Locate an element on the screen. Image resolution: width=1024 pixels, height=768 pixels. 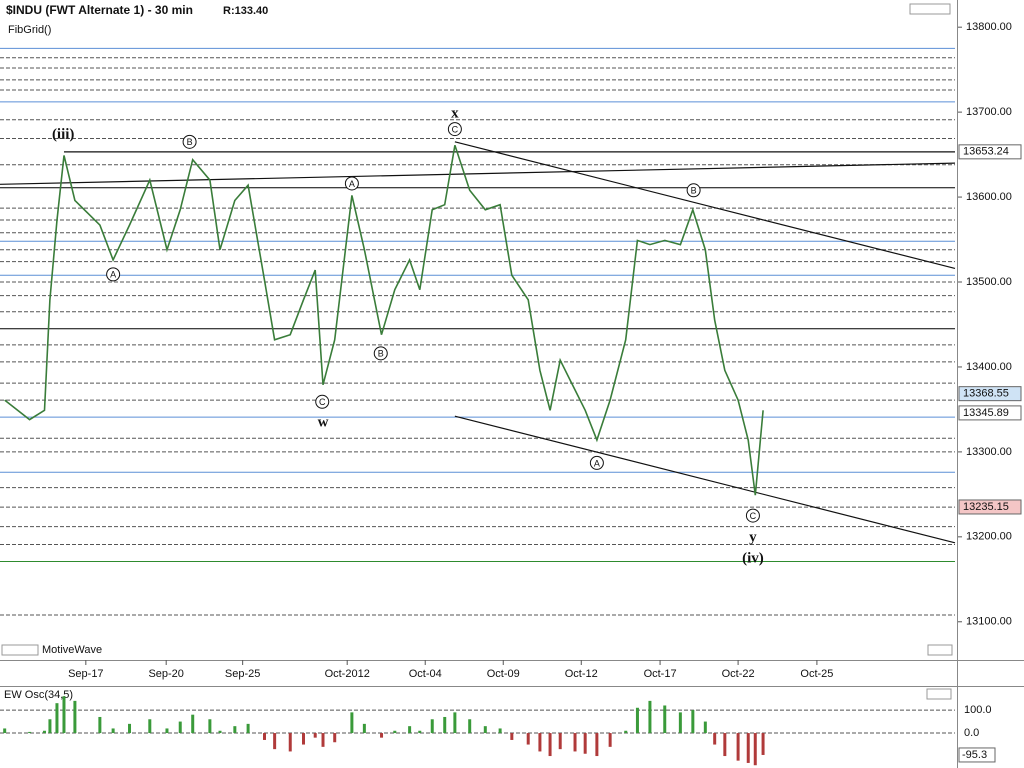
osc-tick-label: 100.0 is located at coordinates (978, 710).